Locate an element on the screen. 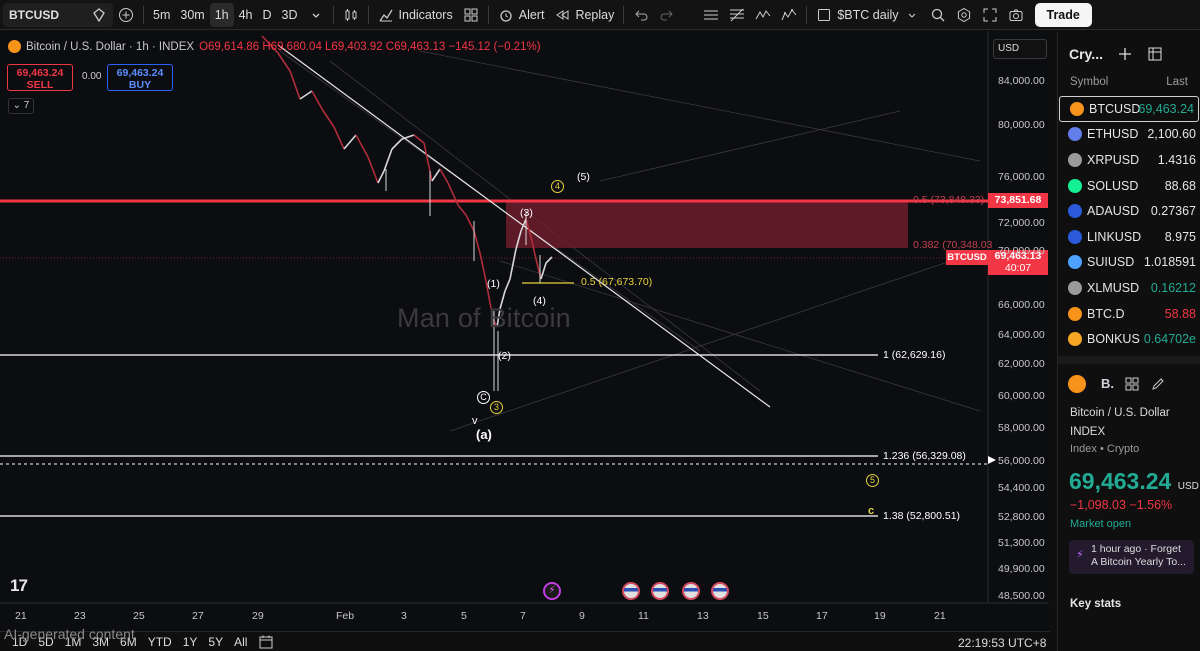 Image resolution: width=1200 pixels, height=651 pixels. templates-button is located at coordinates (471, 15).